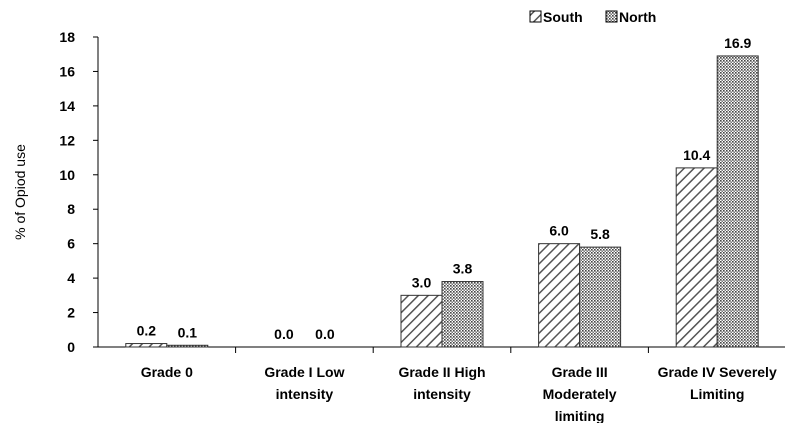 The height and width of the screenshot is (423, 785). I want to click on x-category-label: Moderately, so click(580, 394).